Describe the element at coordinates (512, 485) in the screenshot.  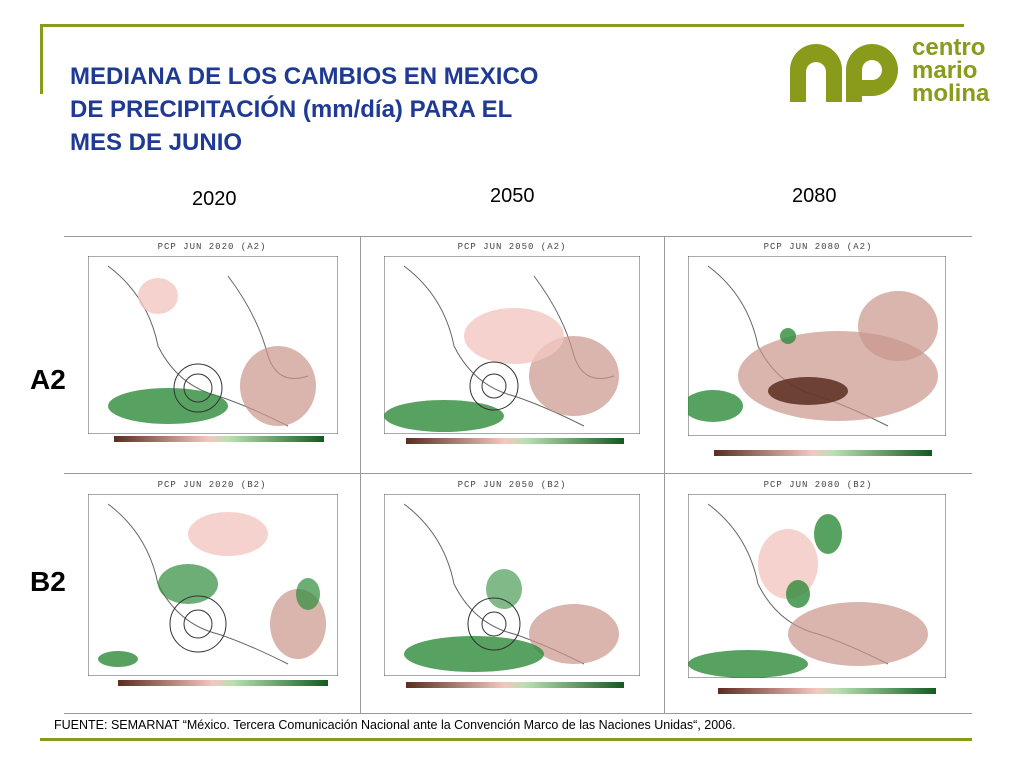
I see `map-title: PCP JUN 2050 (B2)` at that location.